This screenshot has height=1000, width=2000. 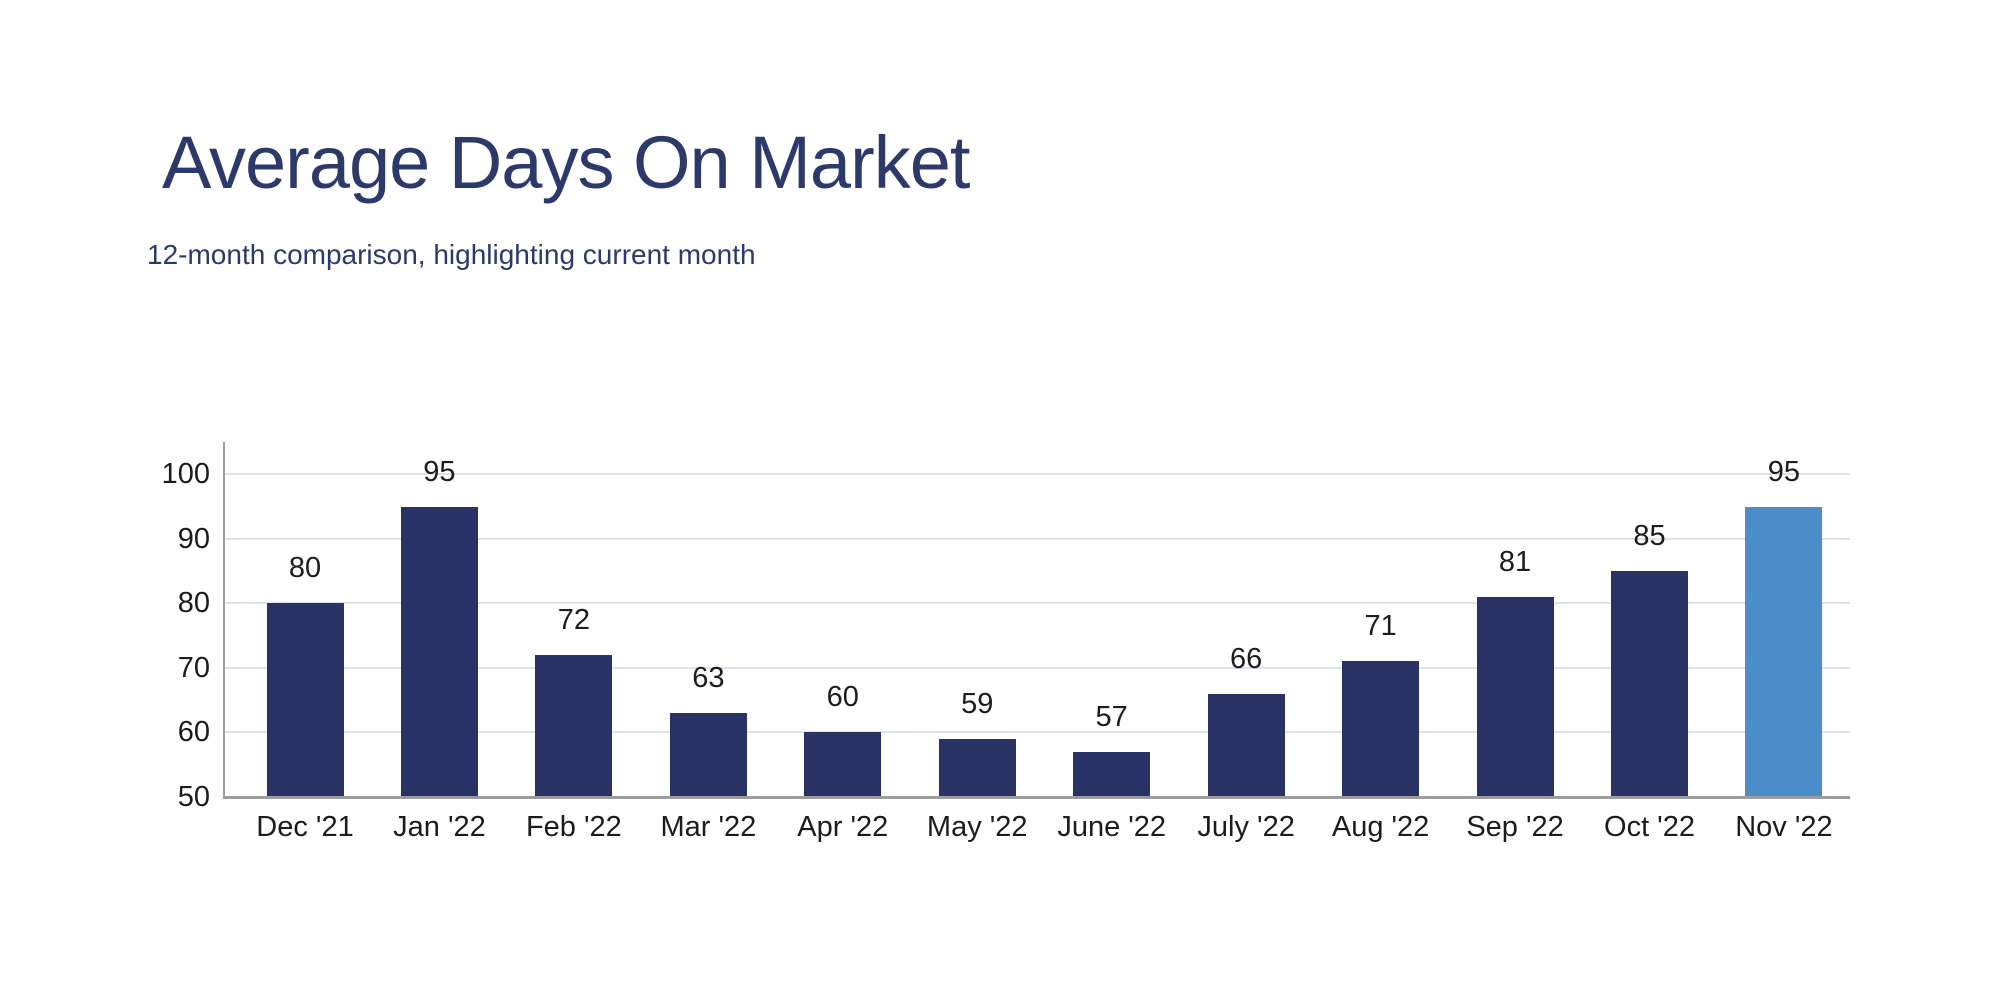 I want to click on page-title: Average Days On Market, so click(x=566, y=162).